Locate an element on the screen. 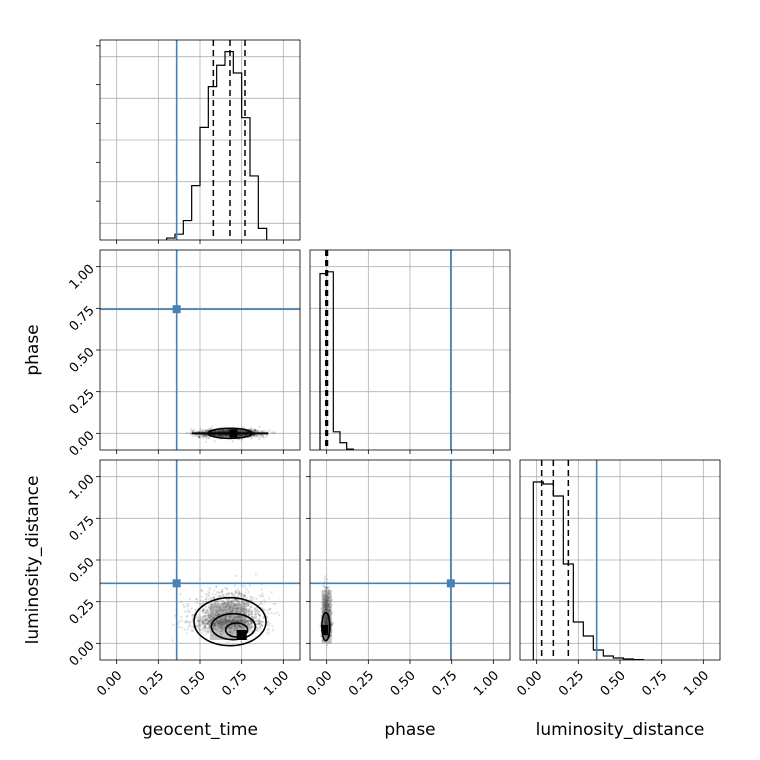  contour-middle is located at coordinates (233, 626).